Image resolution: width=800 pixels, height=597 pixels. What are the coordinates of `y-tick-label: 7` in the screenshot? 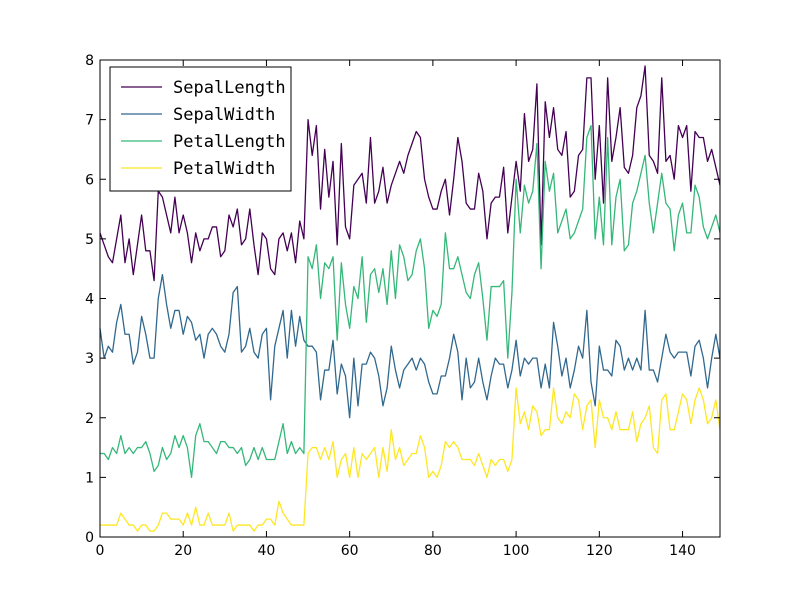 It's located at (89, 121).